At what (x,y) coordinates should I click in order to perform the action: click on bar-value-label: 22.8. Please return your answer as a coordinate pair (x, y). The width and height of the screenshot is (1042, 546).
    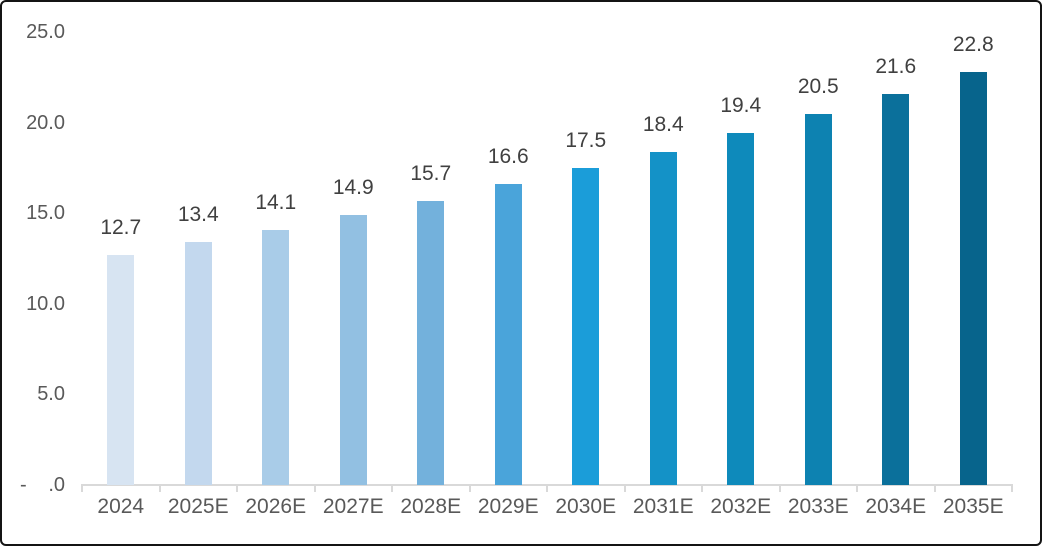
    Looking at the image, I should click on (973, 44).